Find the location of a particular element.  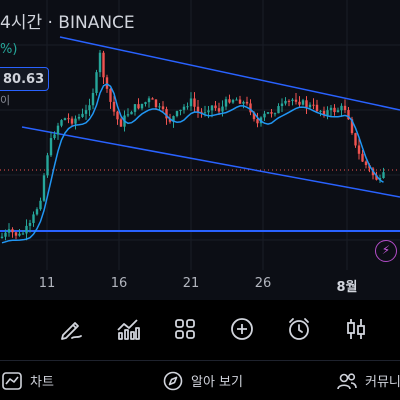

indicators-icon is located at coordinates (128, 329).